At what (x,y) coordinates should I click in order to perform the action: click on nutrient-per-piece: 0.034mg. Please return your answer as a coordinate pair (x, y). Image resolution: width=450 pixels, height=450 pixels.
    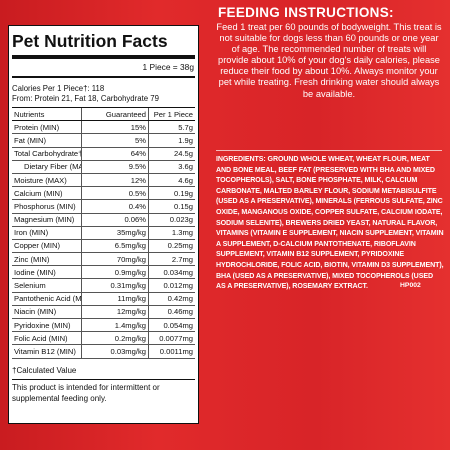
    Looking at the image, I should click on (171, 272).